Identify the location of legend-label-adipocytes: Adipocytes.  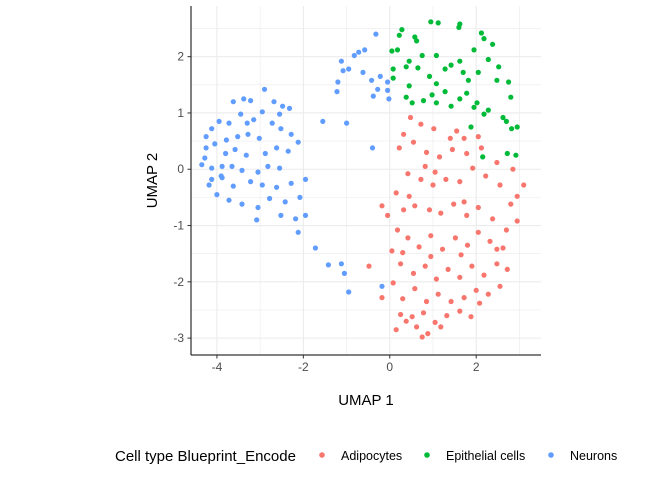
(371, 456).